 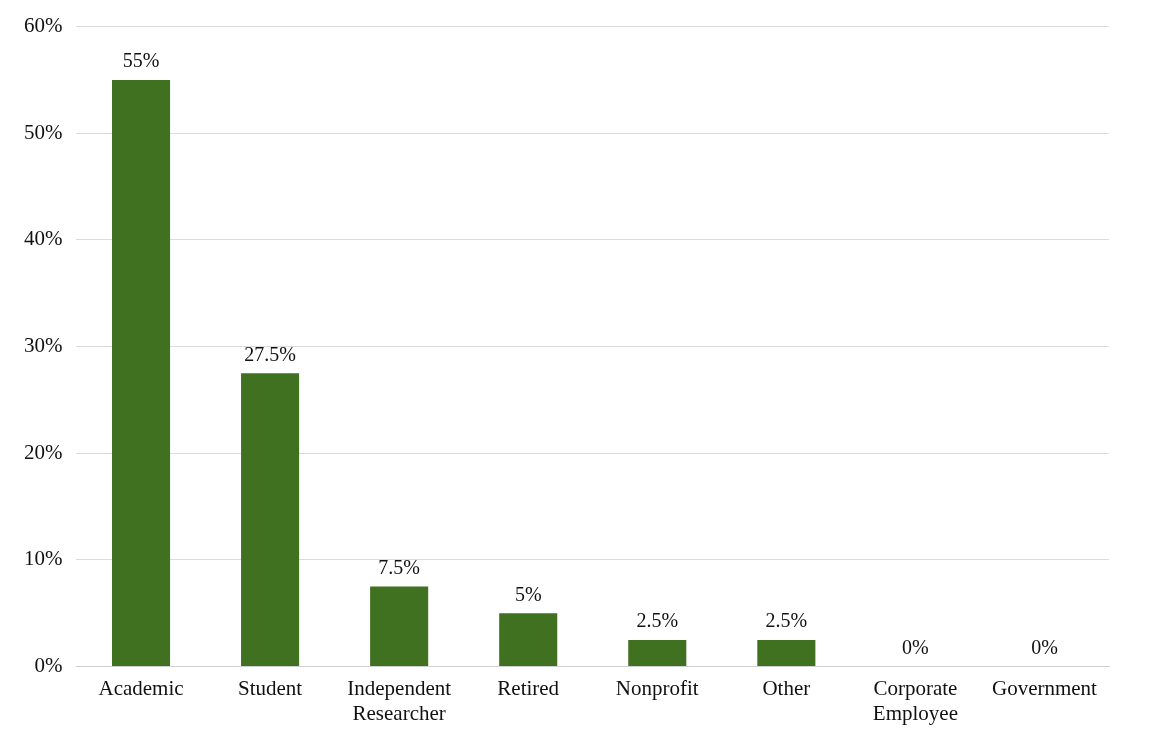 What do you see at coordinates (528, 687) in the screenshot?
I see `x-tick-label: Retired` at bounding box center [528, 687].